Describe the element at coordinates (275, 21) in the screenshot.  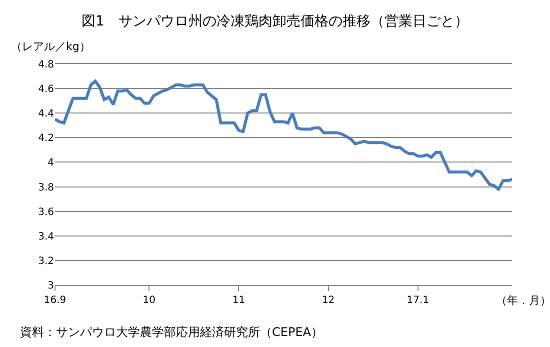
I see `chart-title: 図1 サンパウロ州の冷凍鶏肉卸売価格の推移（営業日ごと）` at that location.